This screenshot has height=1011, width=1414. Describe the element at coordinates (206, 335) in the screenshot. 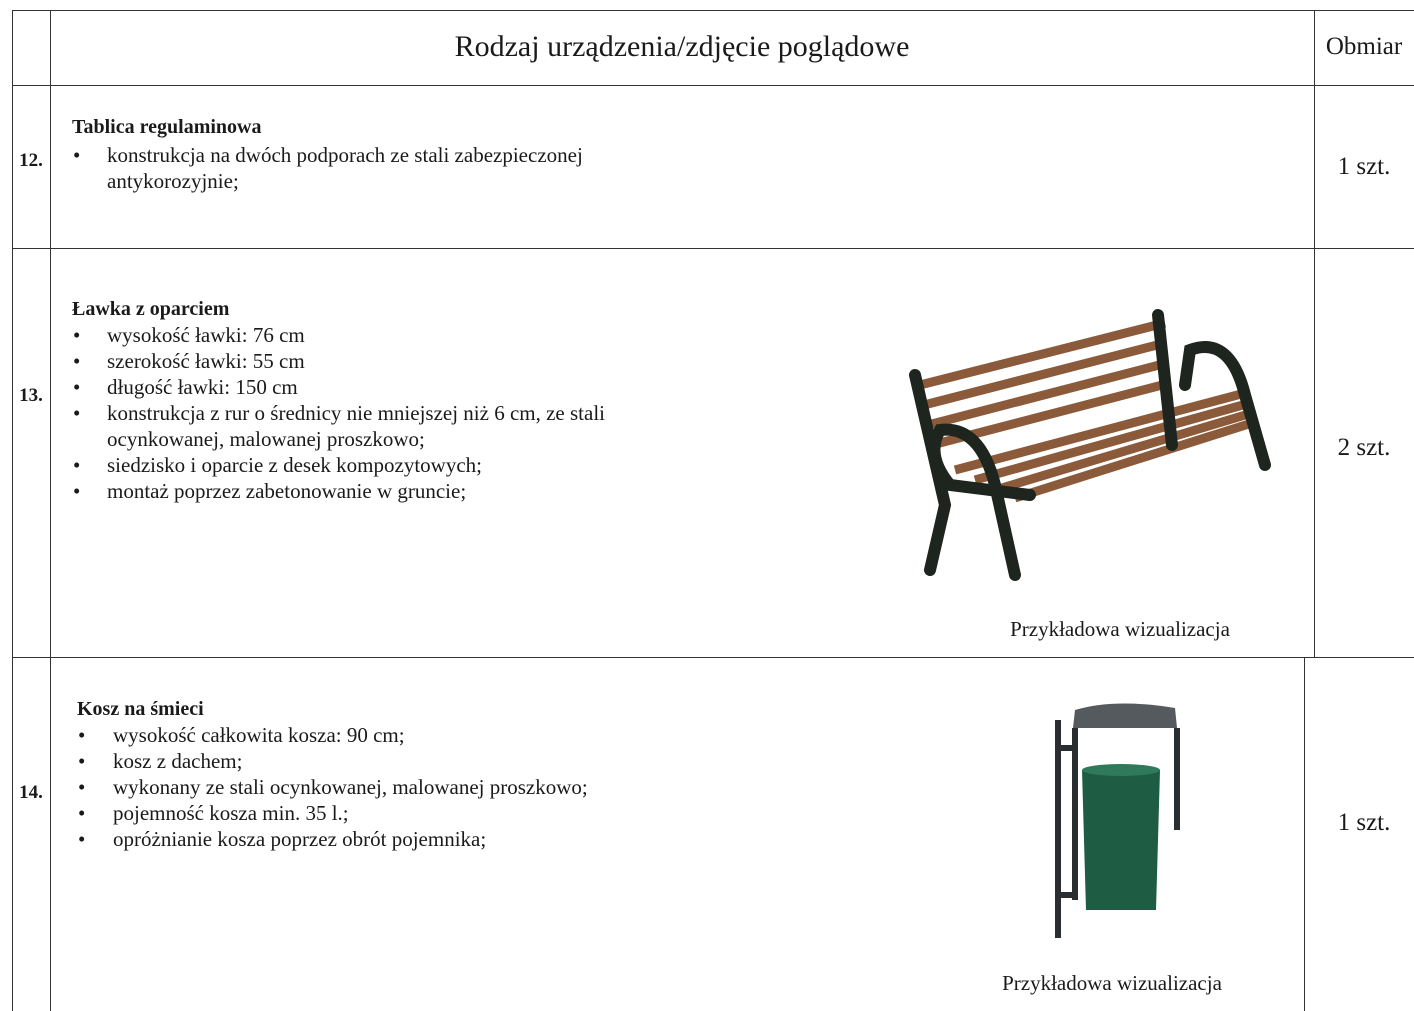

I see `spec-item: wysokość ławki: 76 cm` at that location.